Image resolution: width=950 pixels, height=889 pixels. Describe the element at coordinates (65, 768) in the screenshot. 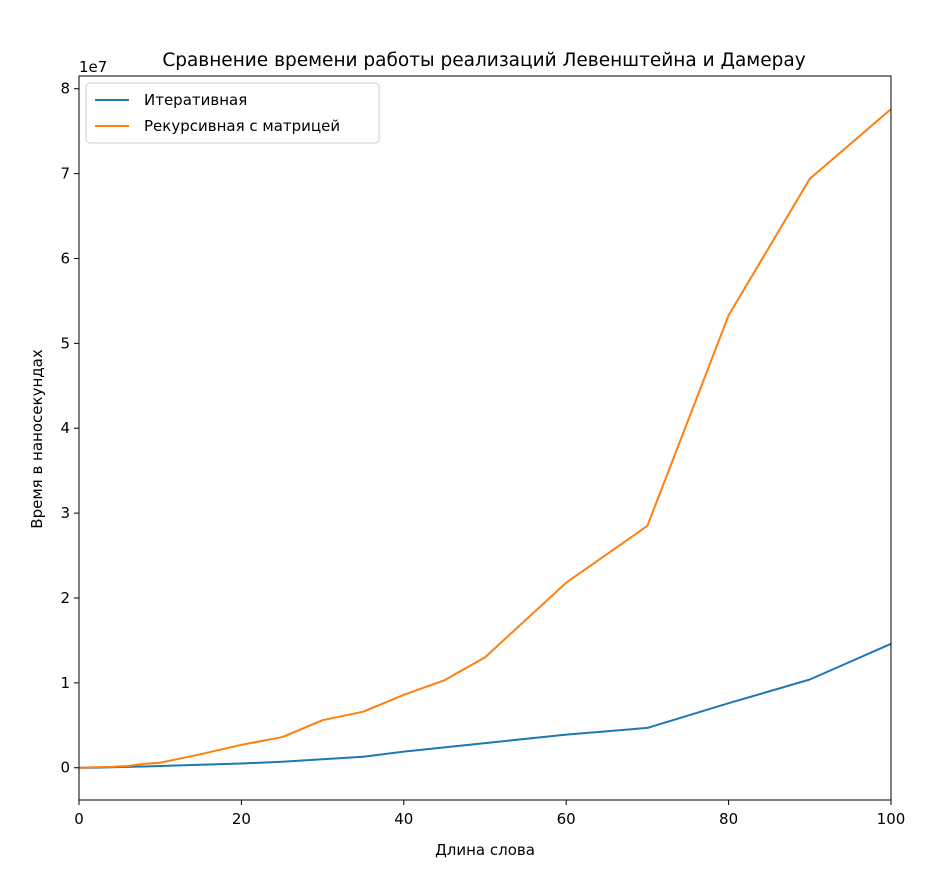

I see `y-tick-label: 0` at that location.